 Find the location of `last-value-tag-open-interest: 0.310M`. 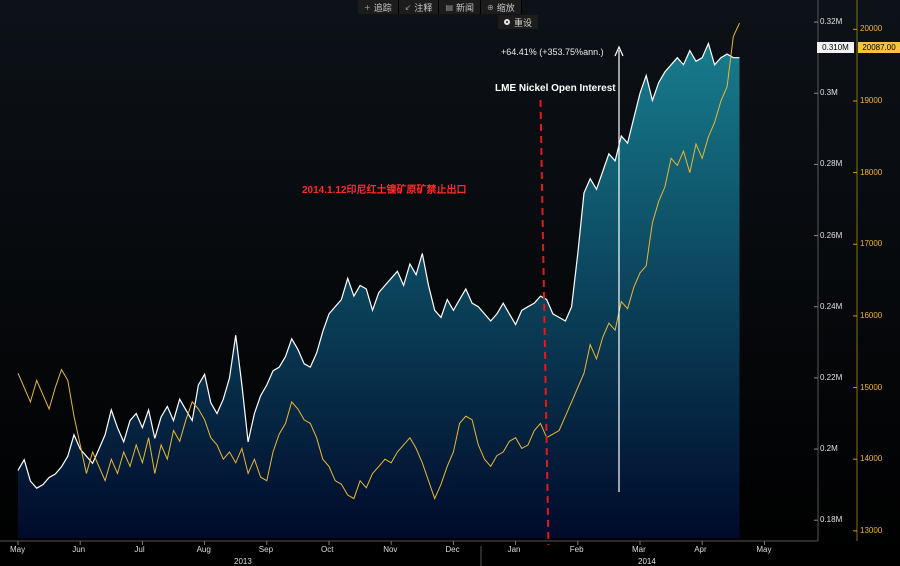

last-value-tag-open-interest: 0.310M is located at coordinates (835, 47).